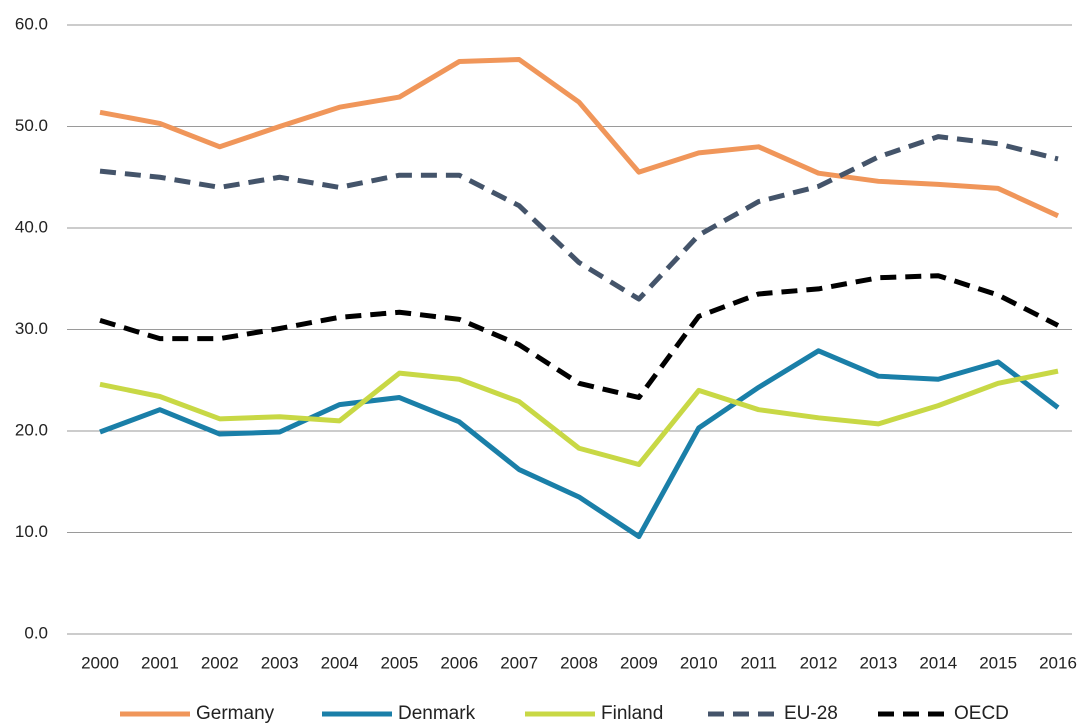 The width and height of the screenshot is (1086, 726). What do you see at coordinates (579, 417) in the screenshot?
I see `series-line` at bounding box center [579, 417].